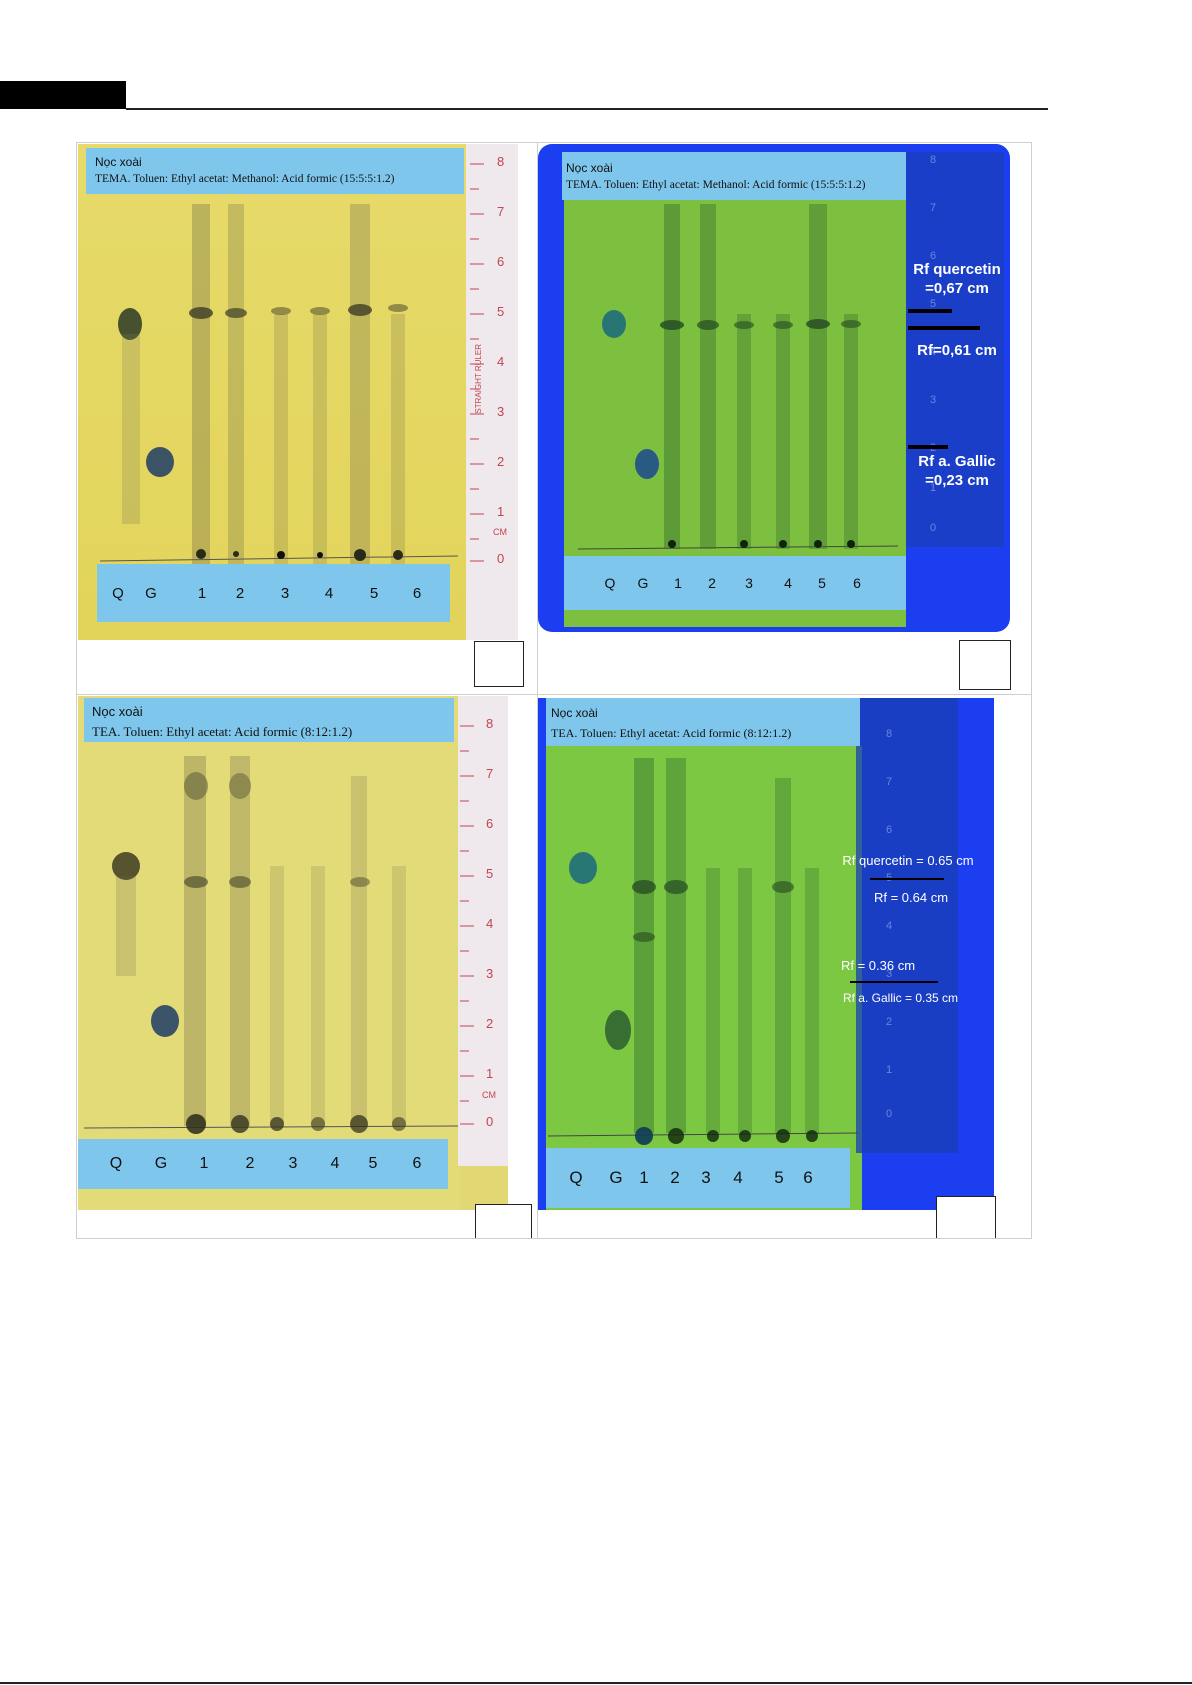 The width and height of the screenshot is (1192, 1685). What do you see at coordinates (493, 392) in the screenshot?
I see `ruler: 8 7 6 5 4 3 2 1 0 CM STRAIGHT RULER` at bounding box center [493, 392].